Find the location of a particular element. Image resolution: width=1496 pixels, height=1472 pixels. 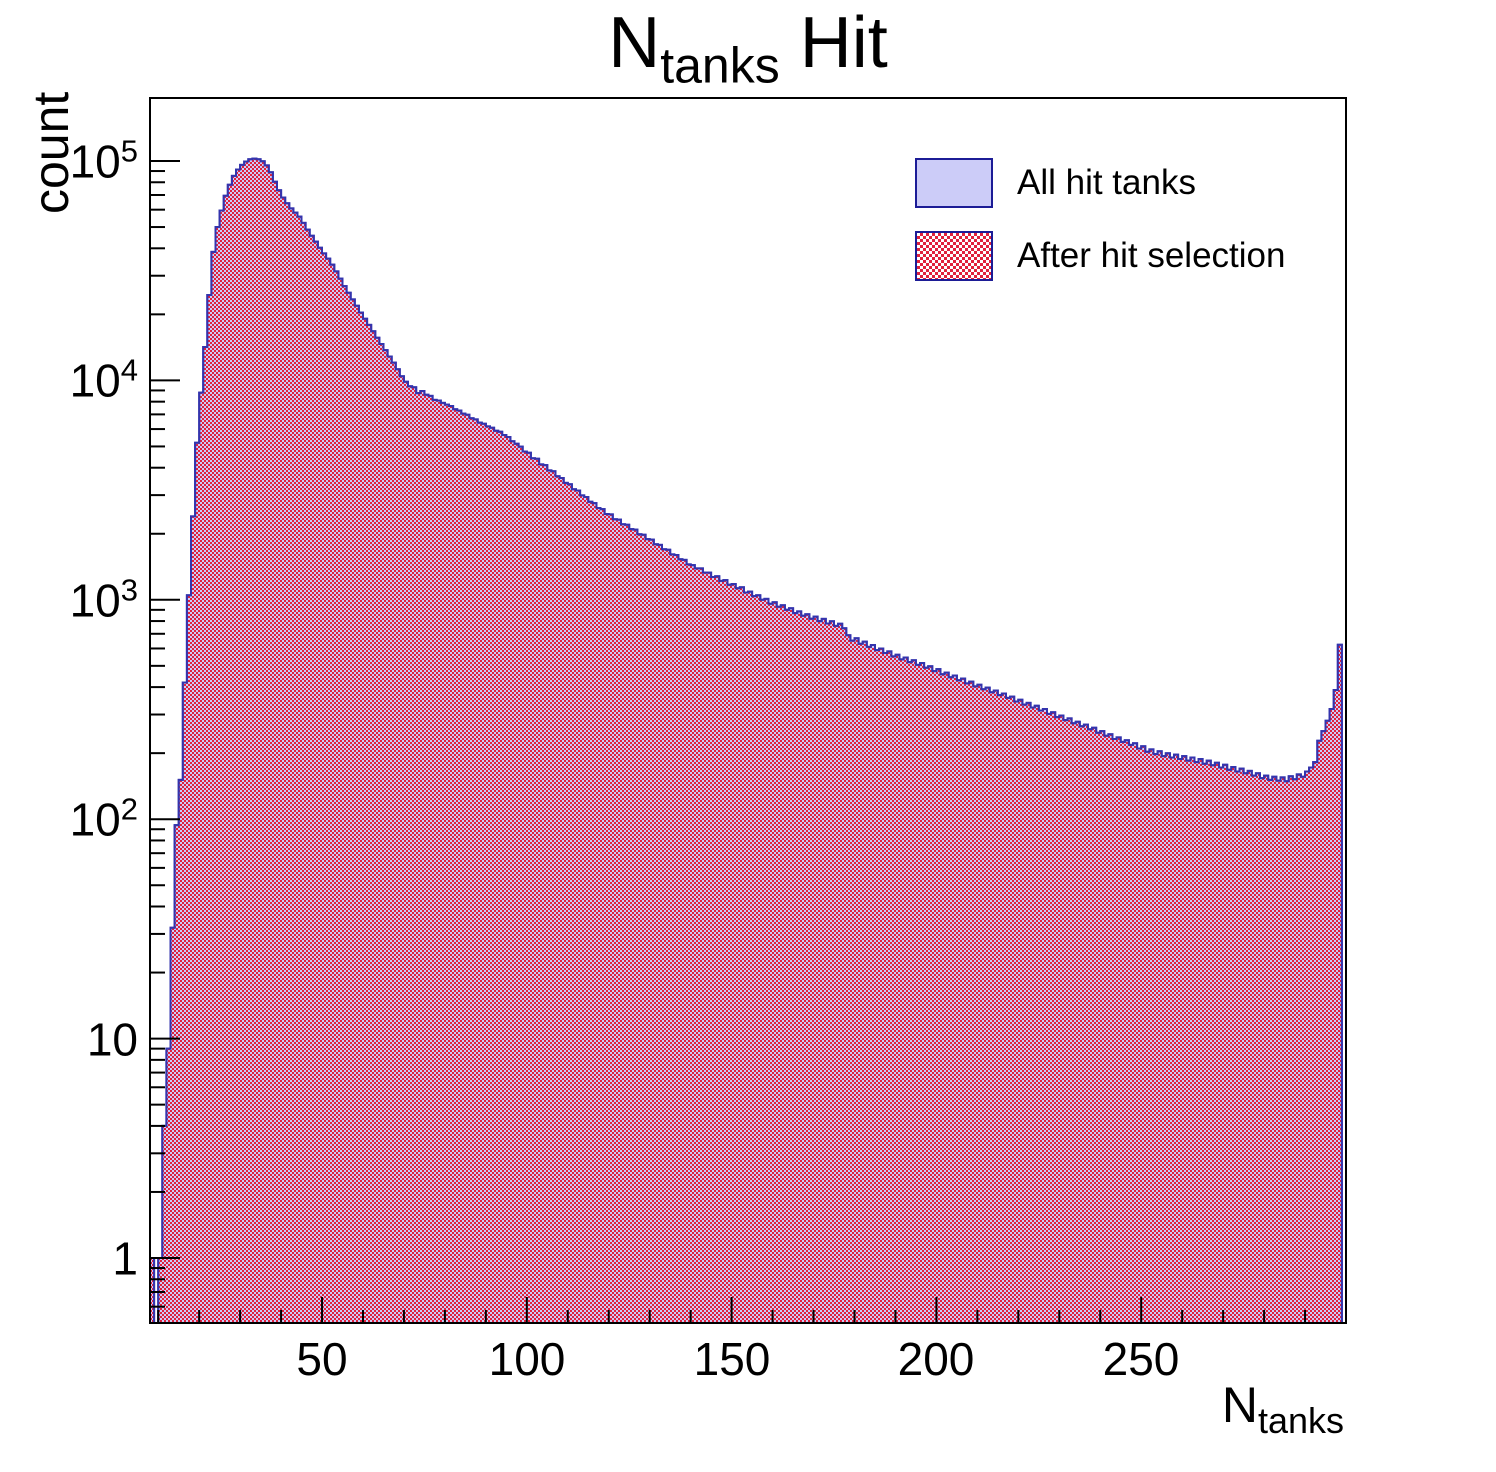

chart-title: Ntanks Hit is located at coordinates (748, 45).